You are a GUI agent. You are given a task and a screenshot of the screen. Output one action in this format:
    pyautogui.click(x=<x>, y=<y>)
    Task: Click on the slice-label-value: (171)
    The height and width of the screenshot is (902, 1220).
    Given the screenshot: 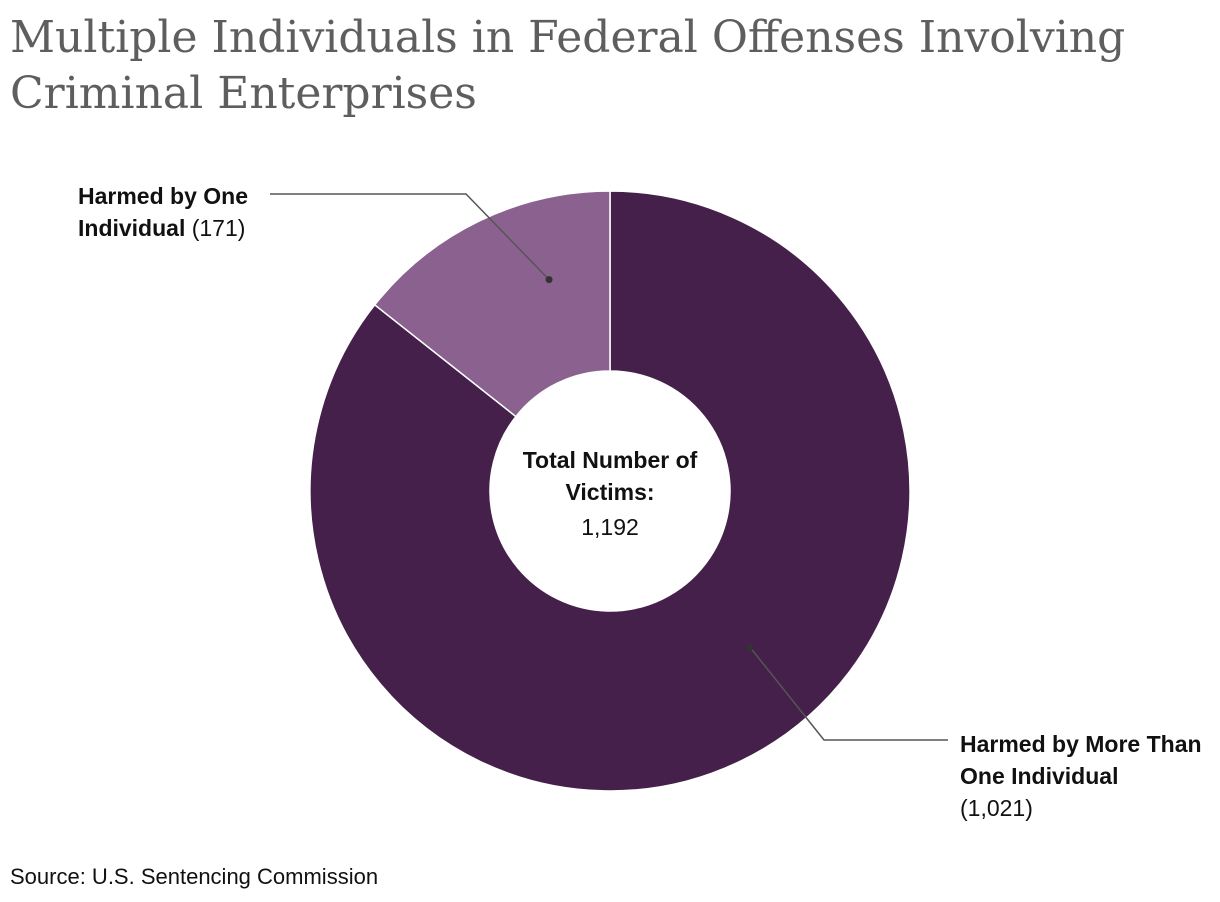 What is the action you would take?
    pyautogui.click(x=218, y=228)
    